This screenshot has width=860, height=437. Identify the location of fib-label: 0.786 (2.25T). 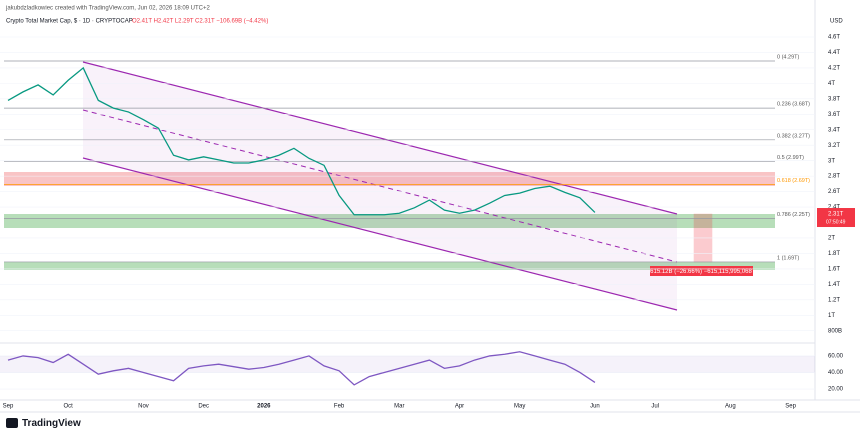
(793, 215).